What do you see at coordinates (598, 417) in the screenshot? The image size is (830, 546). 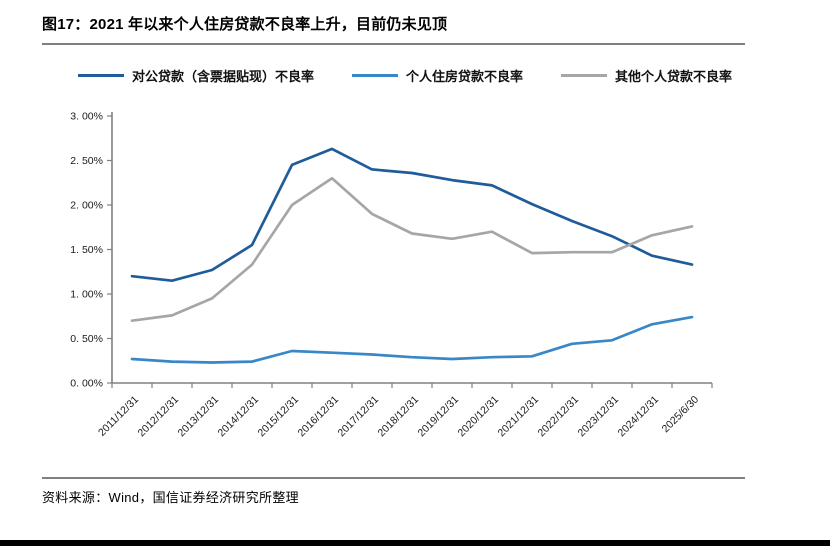 I see `x-axis-tick-label: 2023/12/31` at bounding box center [598, 417].